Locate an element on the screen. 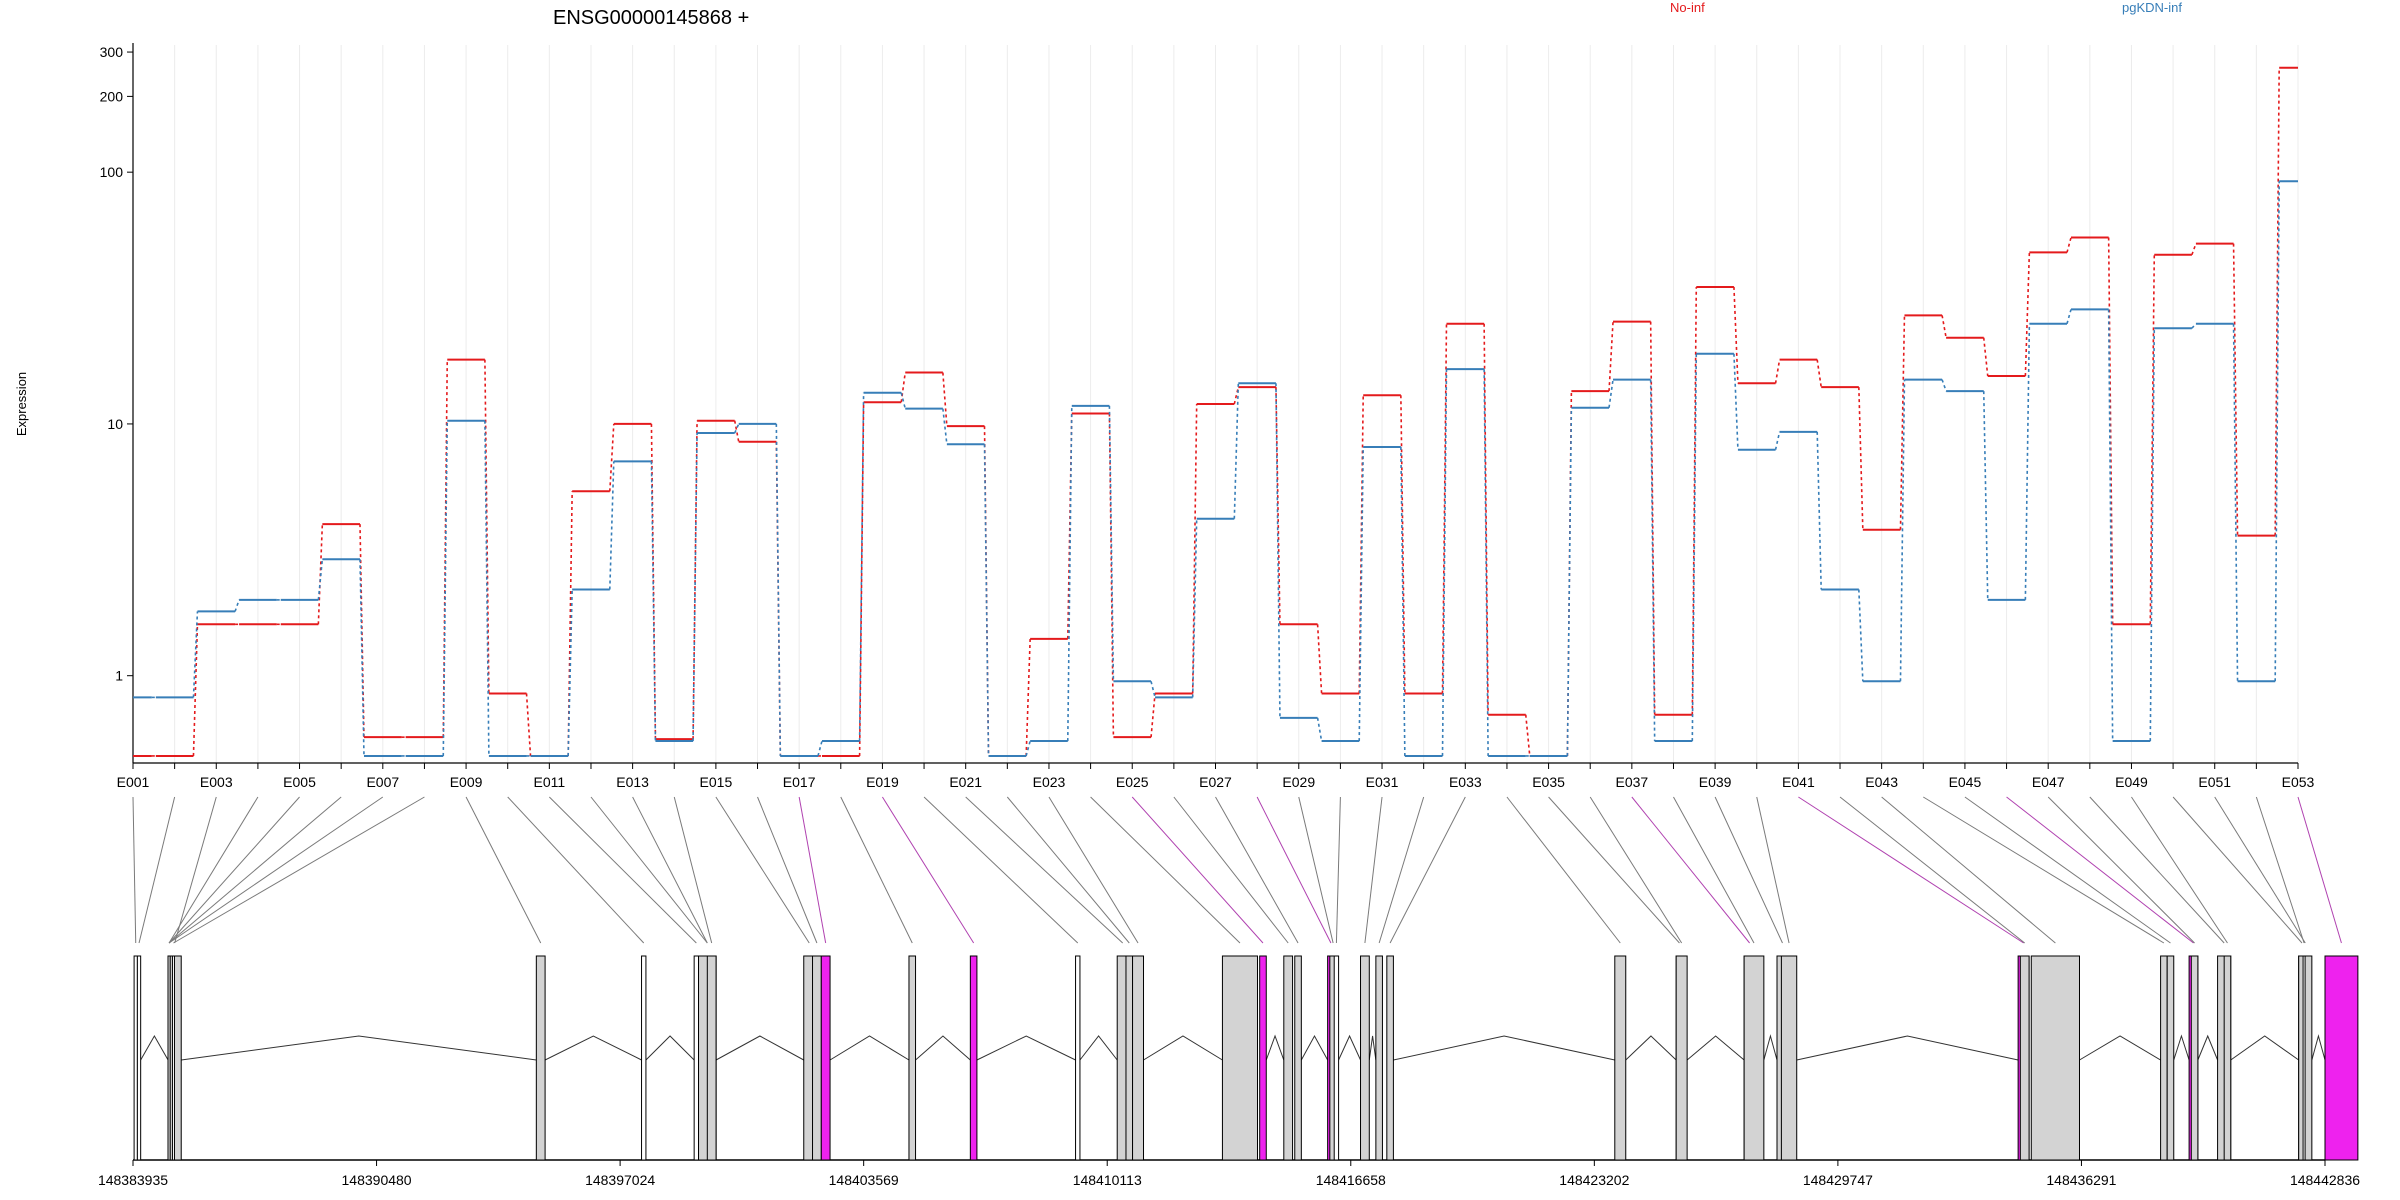 The image size is (2400, 1200). x-tick-label: E037 is located at coordinates (1631, 782).